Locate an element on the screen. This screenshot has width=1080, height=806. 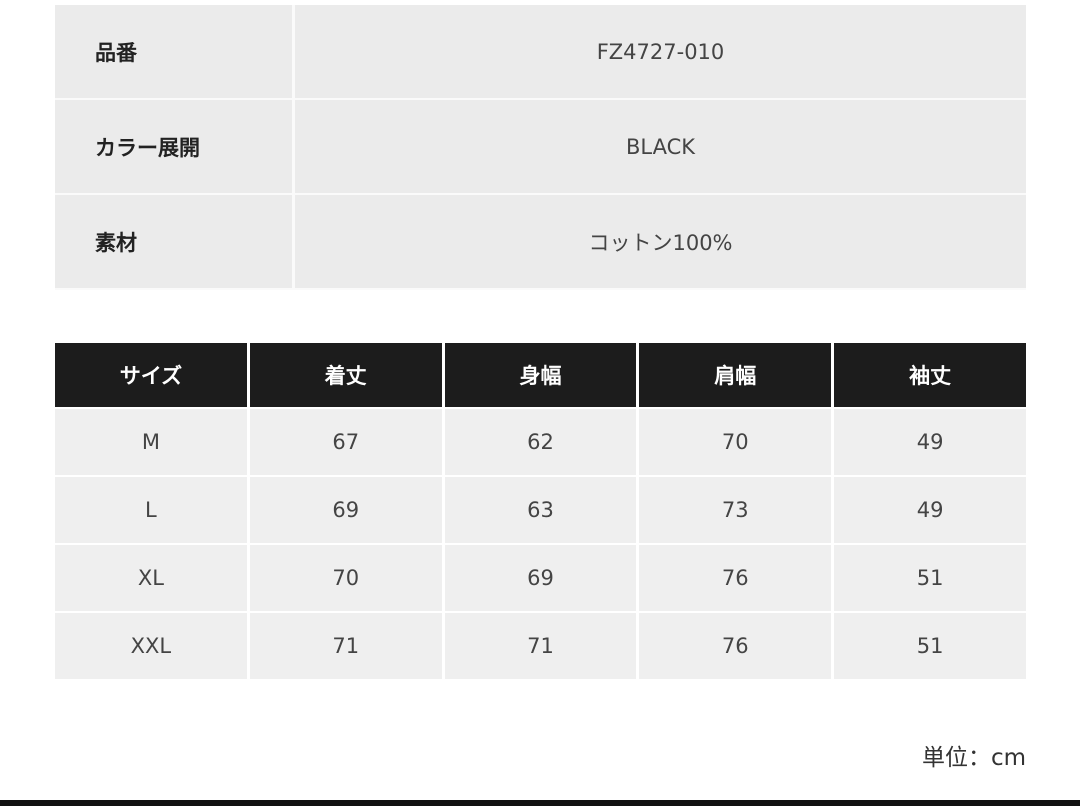
unit-note: 単位：cm is located at coordinates (973, 758).